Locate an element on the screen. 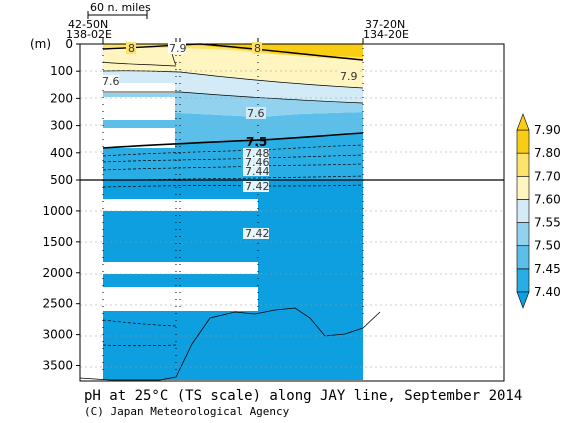  scale-bar-label: 60 n. miles is located at coordinates (120, 7).